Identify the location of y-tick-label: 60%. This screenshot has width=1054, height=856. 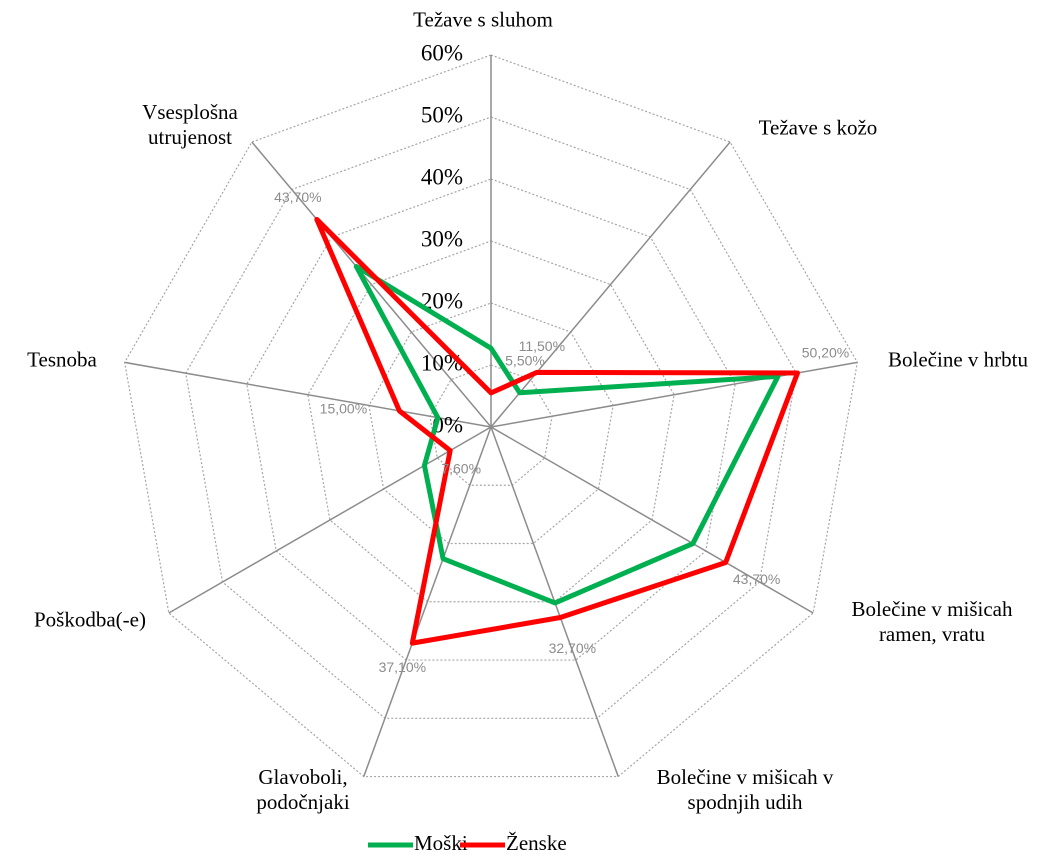
(442, 52).